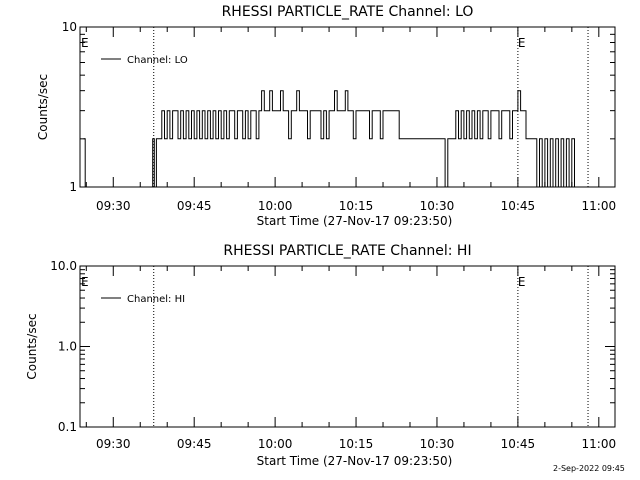 The image size is (640, 480). I want to click on legend-label: Channel: HI, so click(156, 299).